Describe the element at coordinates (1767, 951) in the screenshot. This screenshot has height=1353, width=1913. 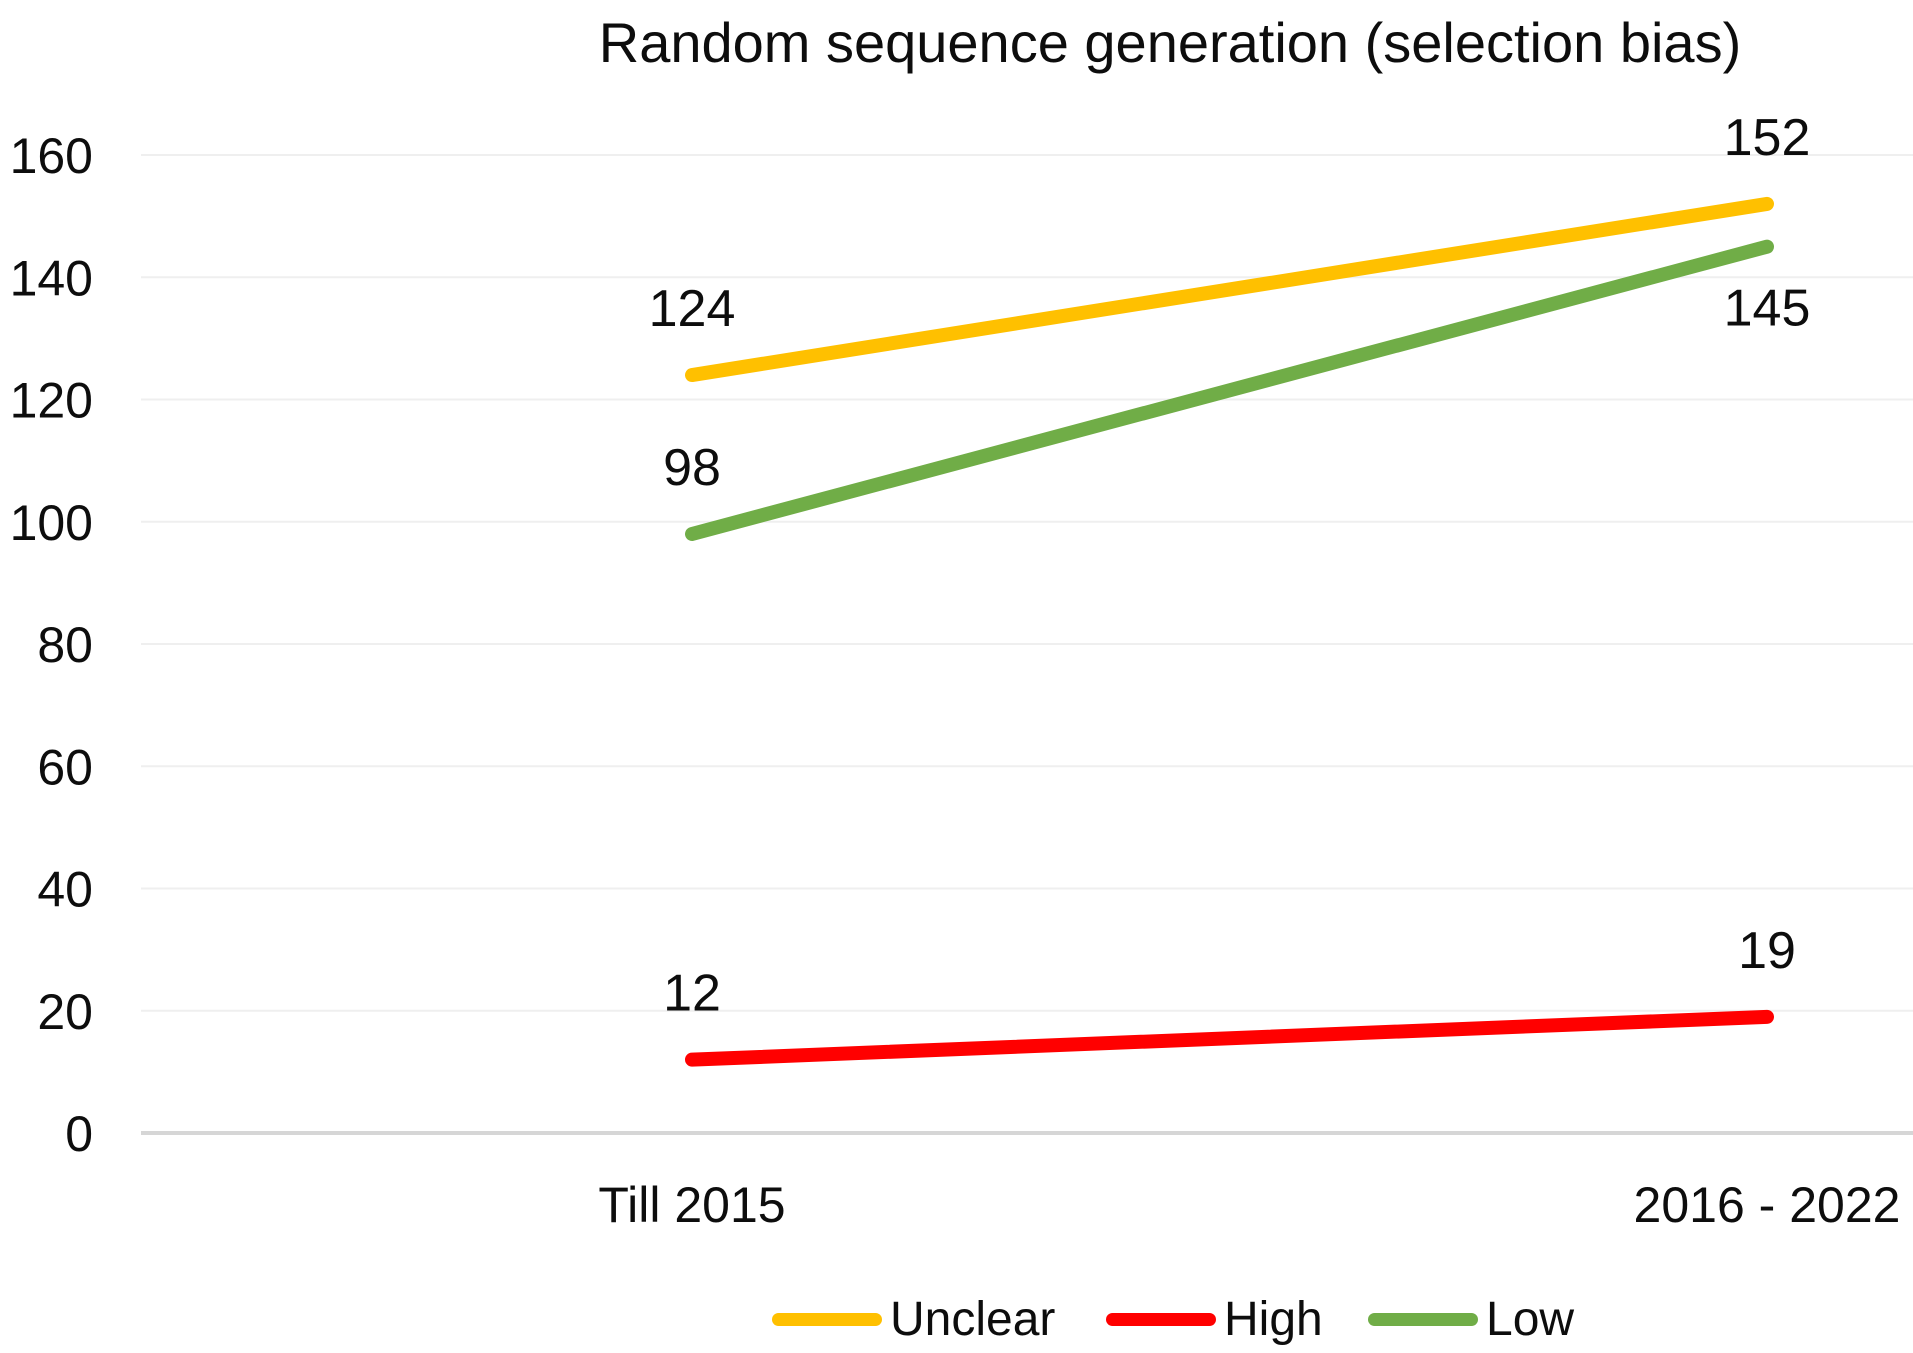
I see `data-label-high-1: 19` at that location.